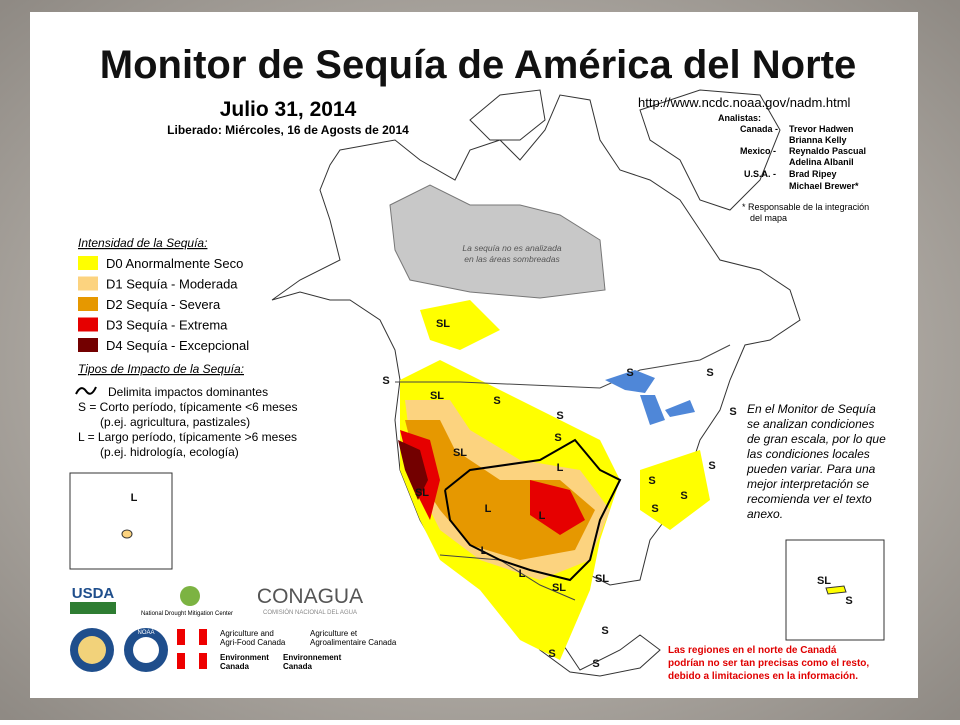 The width and height of the screenshot is (960, 725). I want to click on drought-d4, so click(413, 470).